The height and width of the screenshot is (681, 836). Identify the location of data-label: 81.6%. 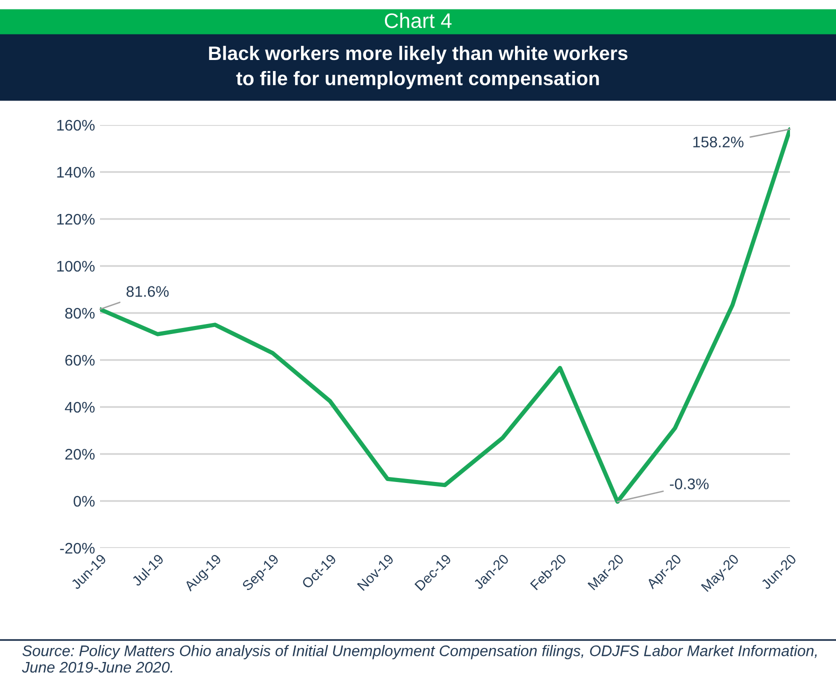
(147, 291).